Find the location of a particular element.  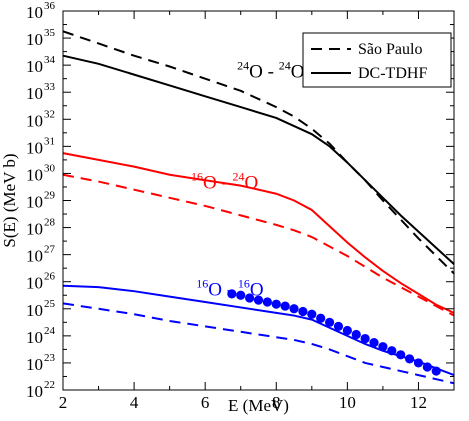

annotation-o16o24: 16O - 24O is located at coordinates (224, 181).